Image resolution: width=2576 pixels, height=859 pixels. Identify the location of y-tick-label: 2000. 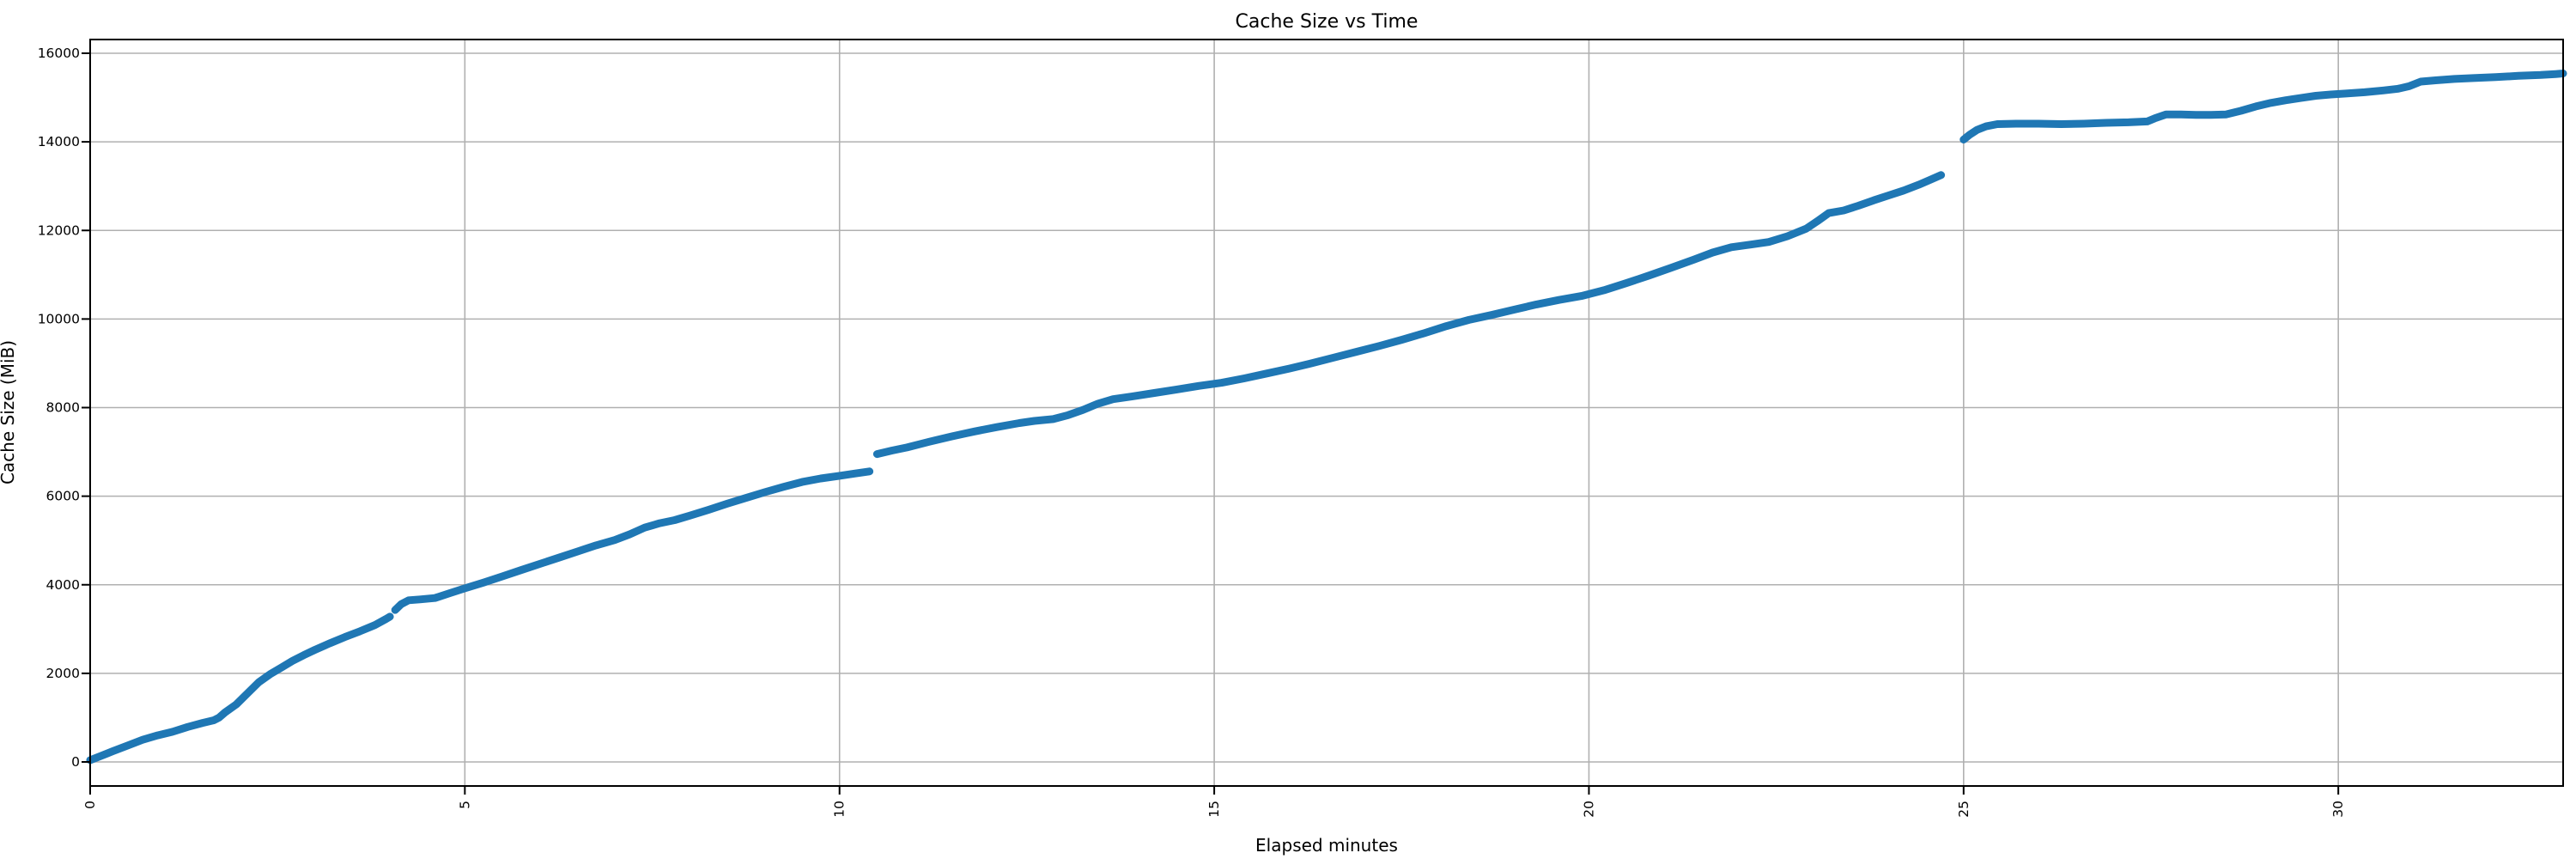
(63, 674).